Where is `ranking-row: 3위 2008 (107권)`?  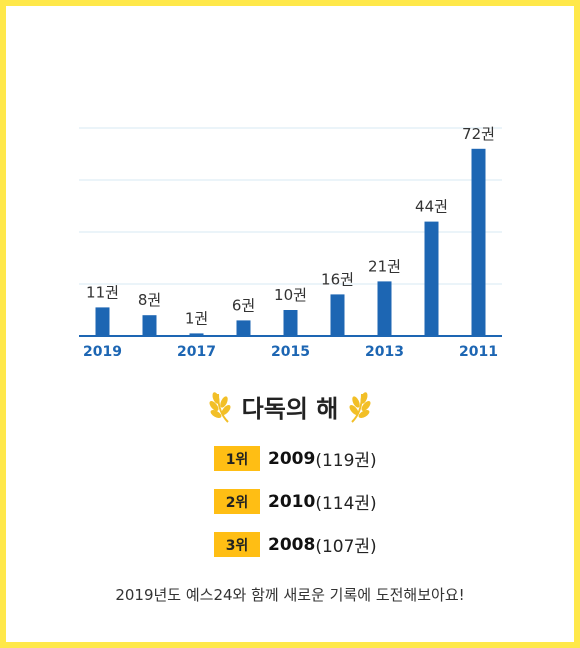 ranking-row: 3위 2008 (107권) is located at coordinates (295, 544).